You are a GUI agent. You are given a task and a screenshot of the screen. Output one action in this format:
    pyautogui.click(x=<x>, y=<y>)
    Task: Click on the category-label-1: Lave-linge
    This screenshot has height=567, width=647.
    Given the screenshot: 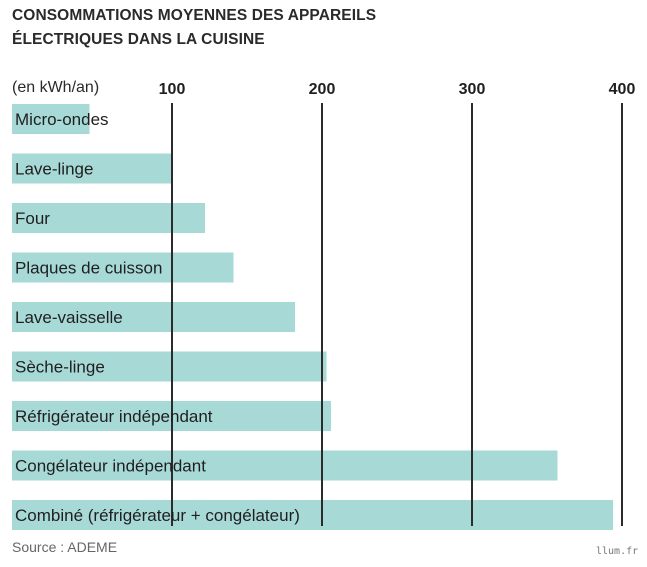 What is the action you would take?
    pyautogui.click(x=54, y=169)
    